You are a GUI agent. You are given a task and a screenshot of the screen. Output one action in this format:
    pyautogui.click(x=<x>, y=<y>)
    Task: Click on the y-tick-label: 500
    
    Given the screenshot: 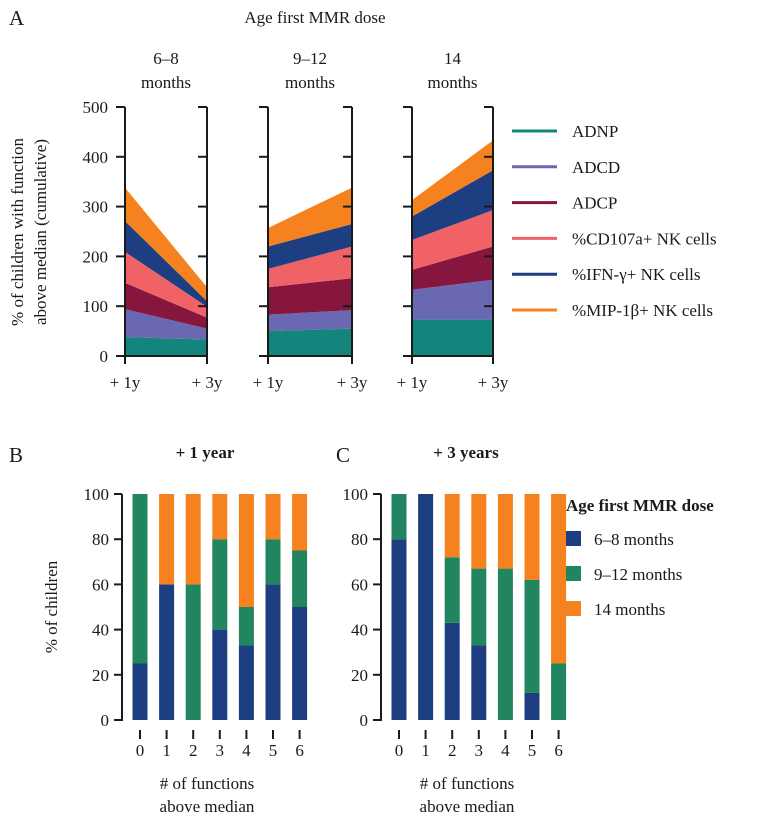 What is the action you would take?
    pyautogui.click(x=96, y=107)
    